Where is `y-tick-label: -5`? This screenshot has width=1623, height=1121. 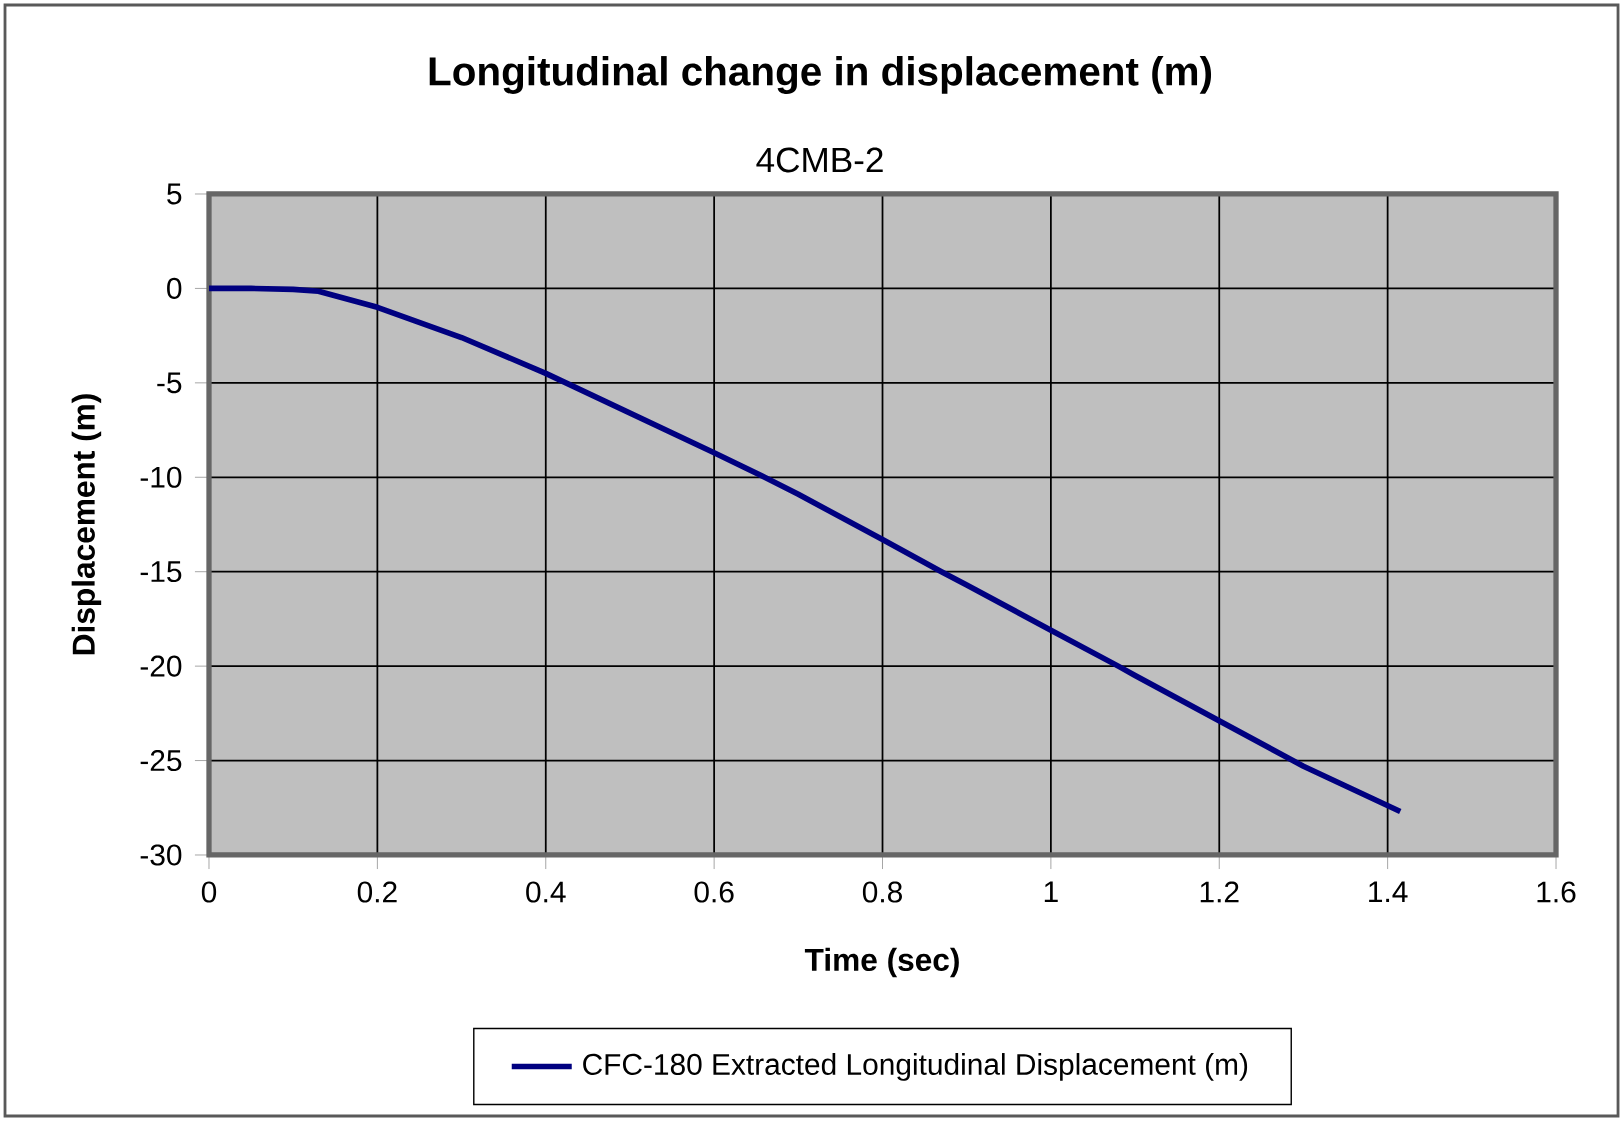
y-tick-label: -5 is located at coordinates (169, 383).